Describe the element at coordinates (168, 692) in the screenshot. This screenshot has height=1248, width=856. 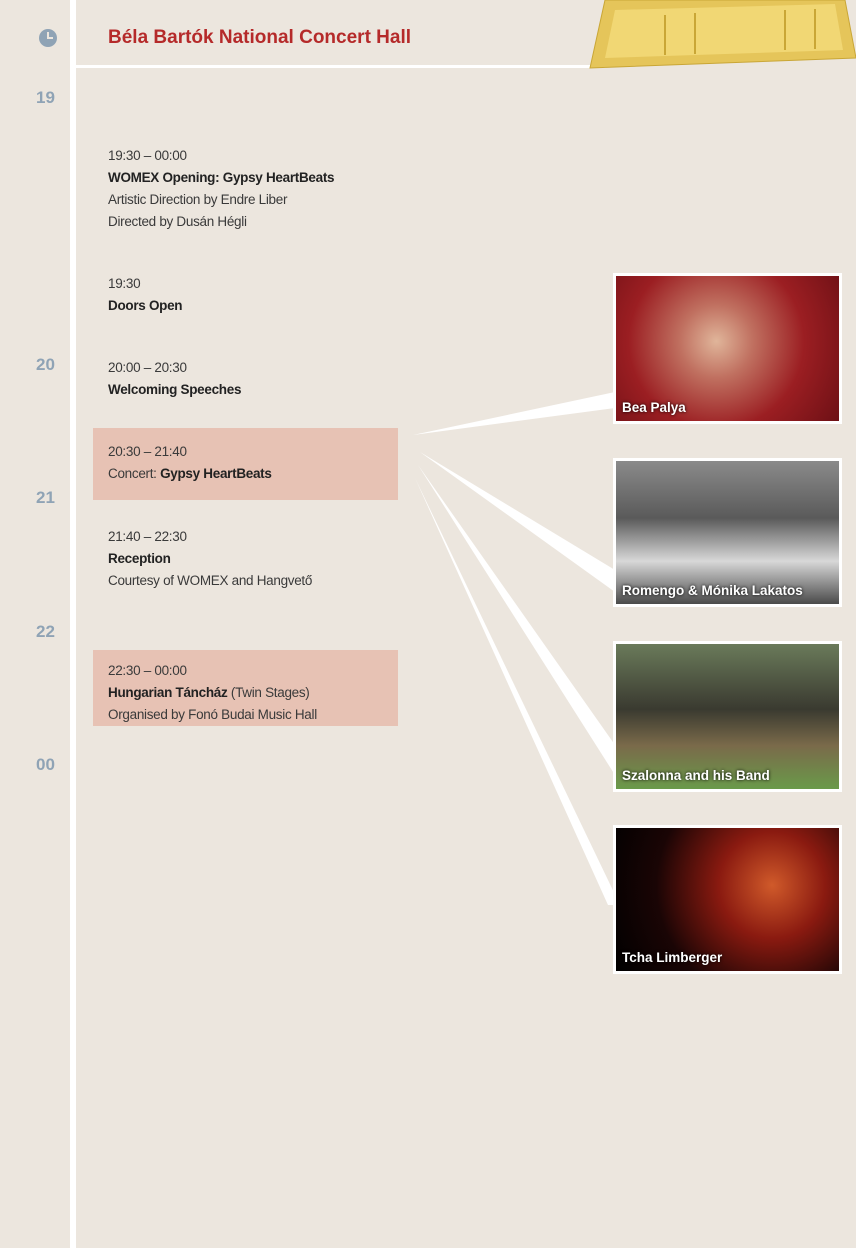
I see `event-title: Hungarian Táncház` at that location.